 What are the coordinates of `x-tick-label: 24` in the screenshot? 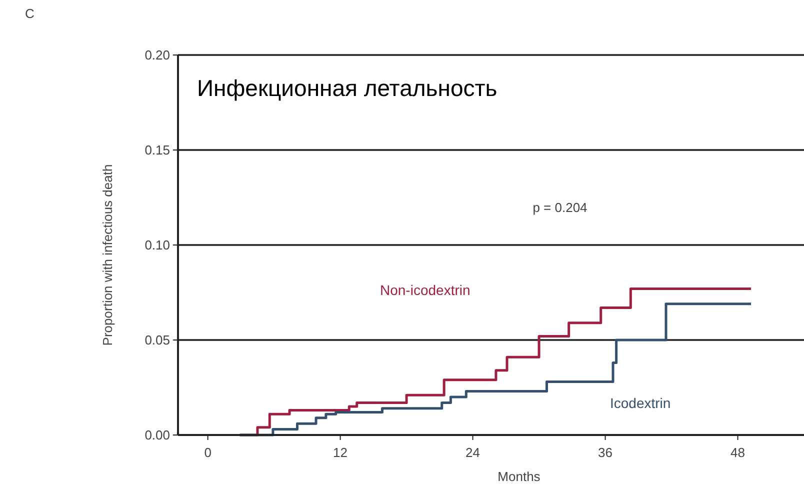 It's located at (473, 452).